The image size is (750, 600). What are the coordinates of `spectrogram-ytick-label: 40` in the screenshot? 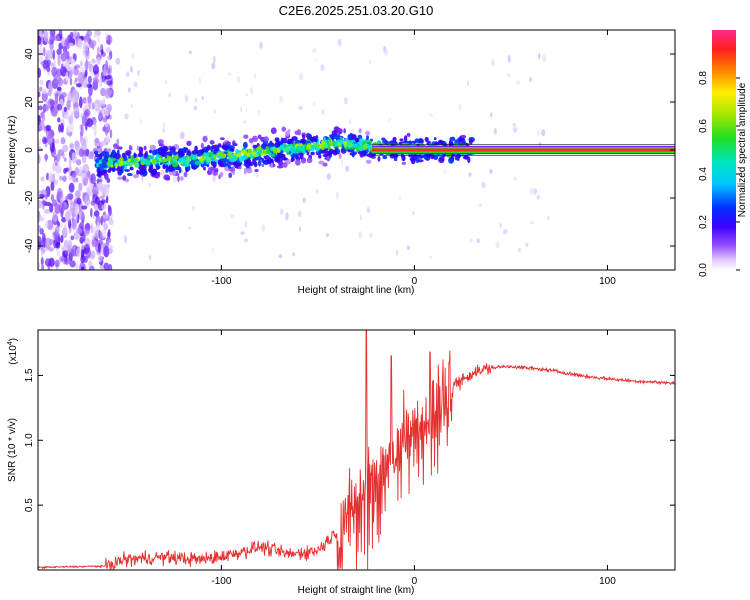 It's located at (29, 54).